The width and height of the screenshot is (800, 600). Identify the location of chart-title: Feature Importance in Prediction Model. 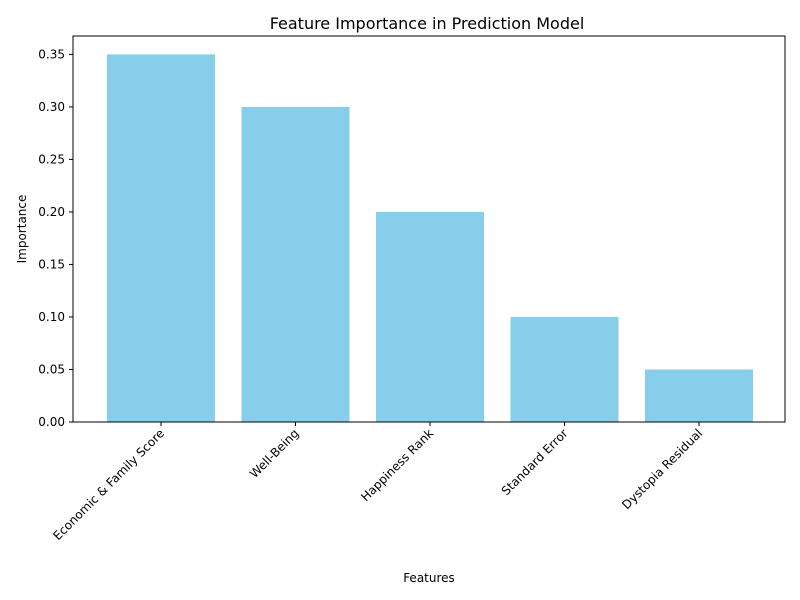
(427, 23).